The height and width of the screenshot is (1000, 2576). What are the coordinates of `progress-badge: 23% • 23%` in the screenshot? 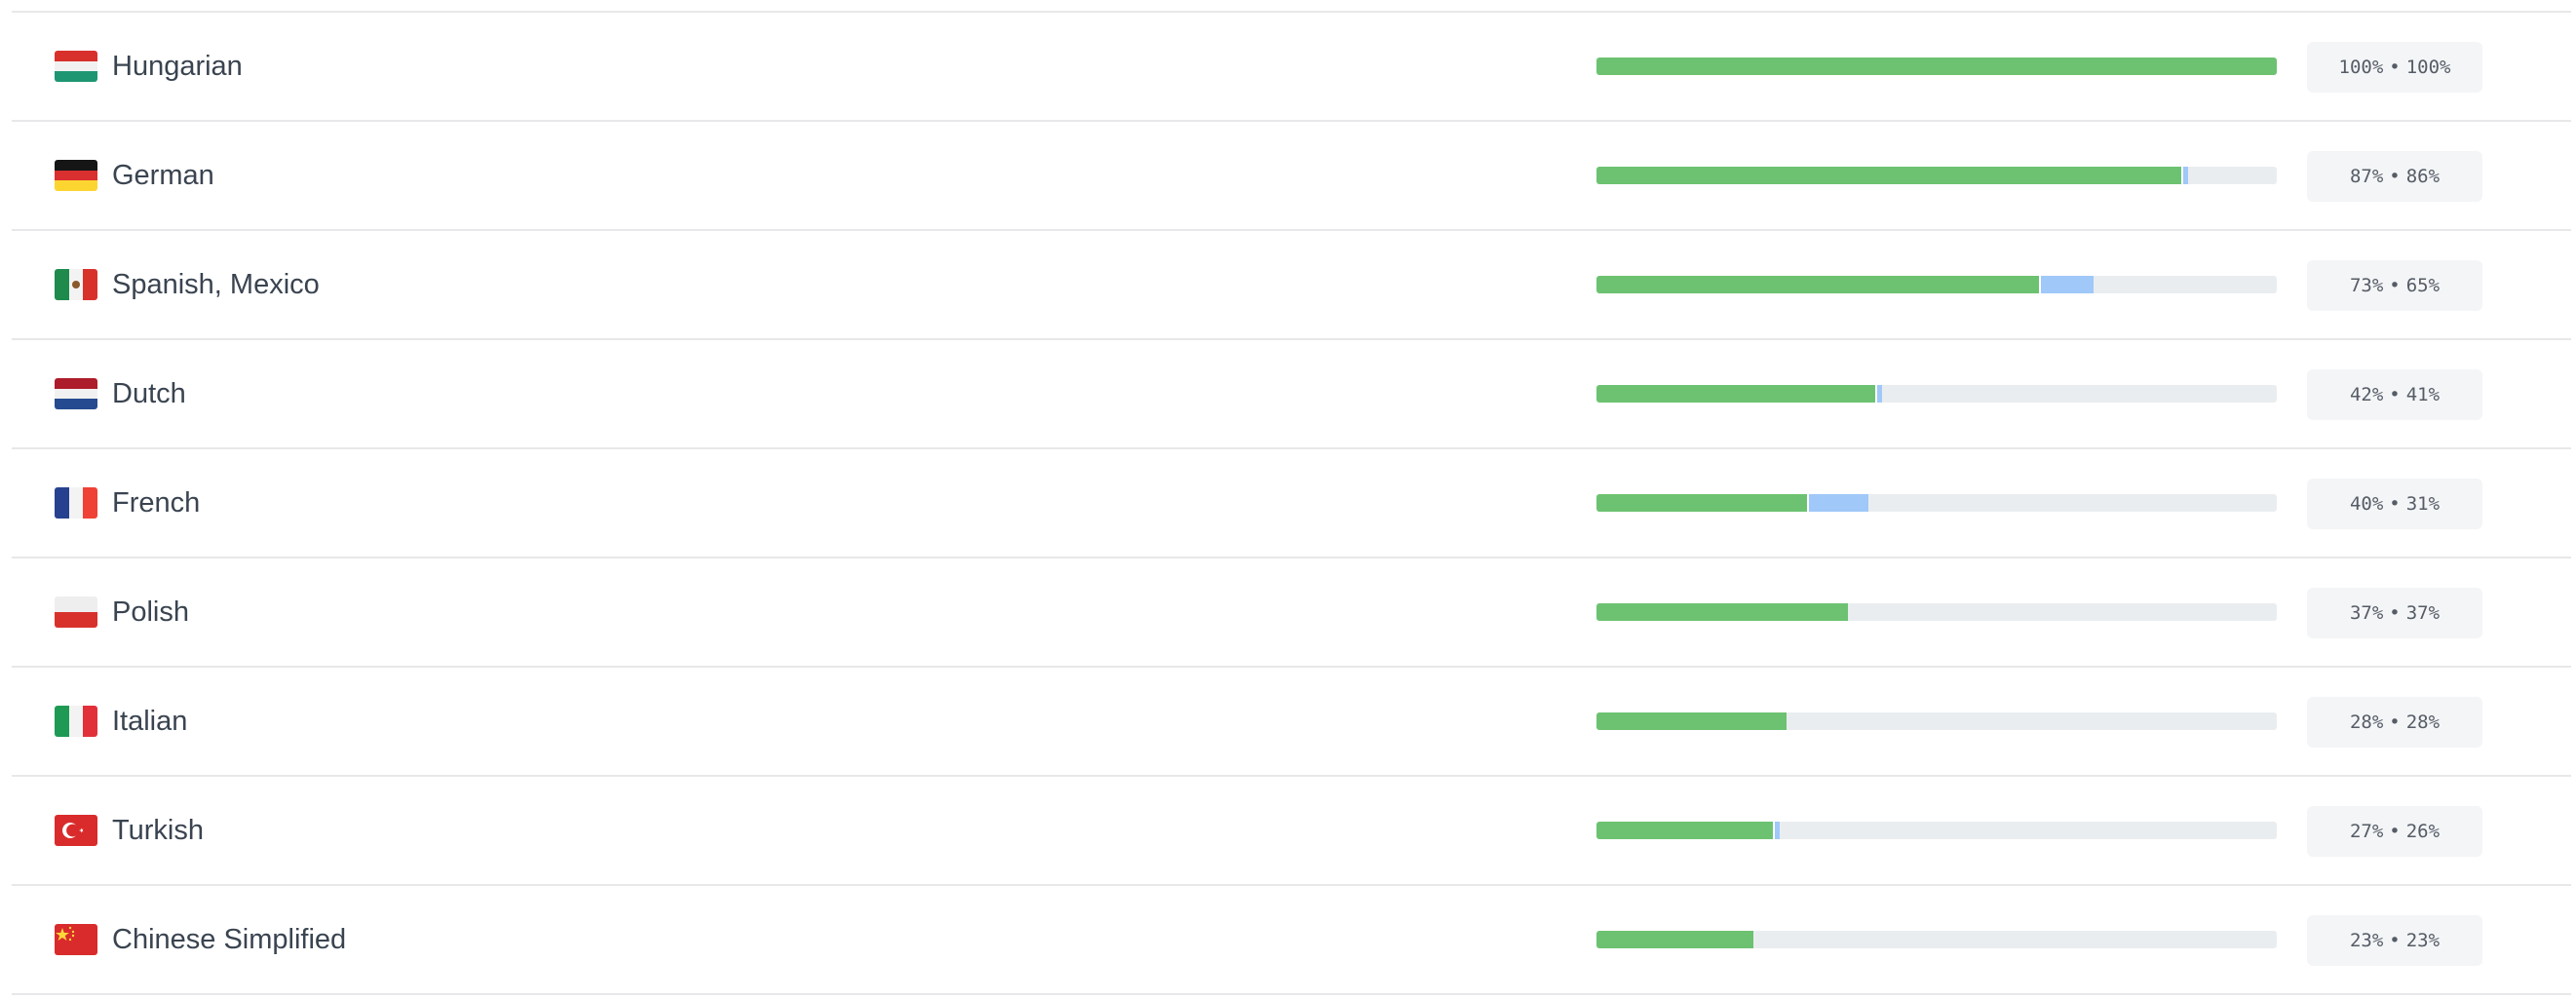 It's located at (2394, 940).